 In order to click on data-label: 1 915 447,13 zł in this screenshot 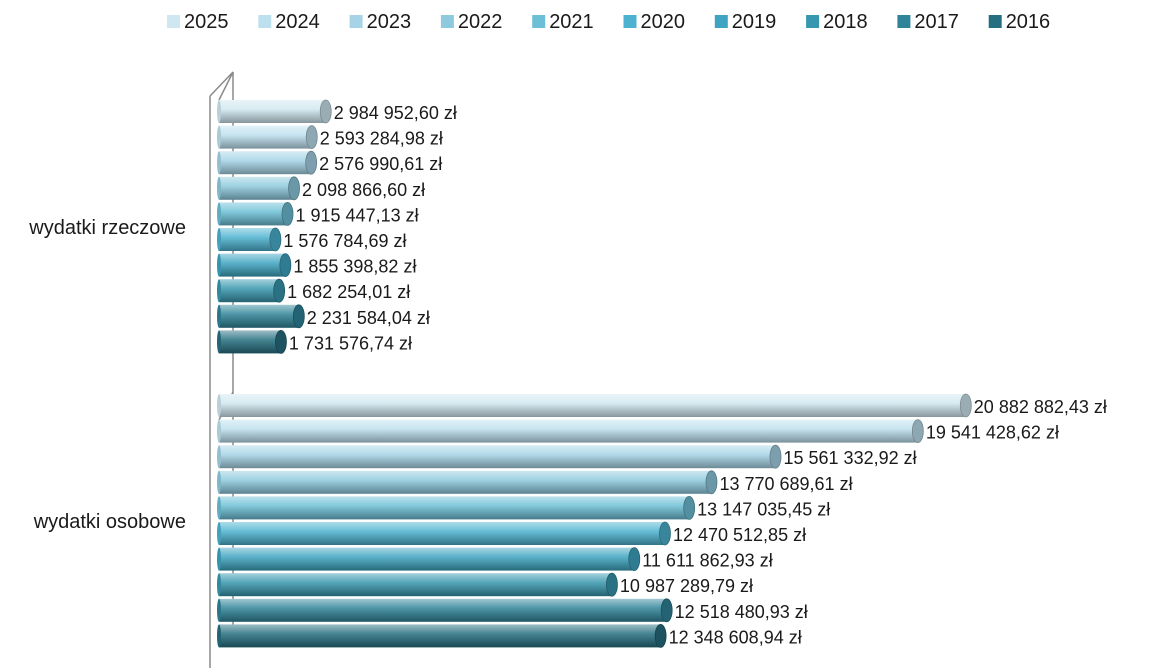, I will do `click(357, 215)`.